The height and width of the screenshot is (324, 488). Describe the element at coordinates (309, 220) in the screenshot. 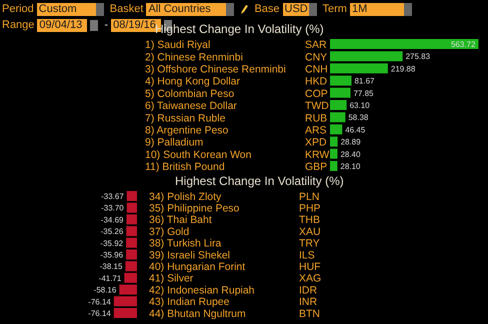

I see `text: THB` at that location.